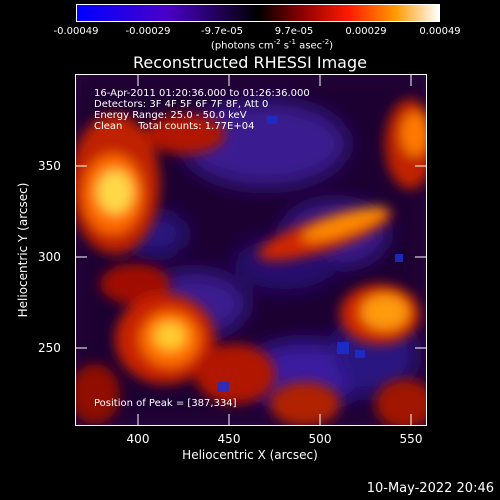 This screenshot has width=500, height=500. Describe the element at coordinates (148, 31) in the screenshot. I see `colorbar-tick: -0.00029` at that location.